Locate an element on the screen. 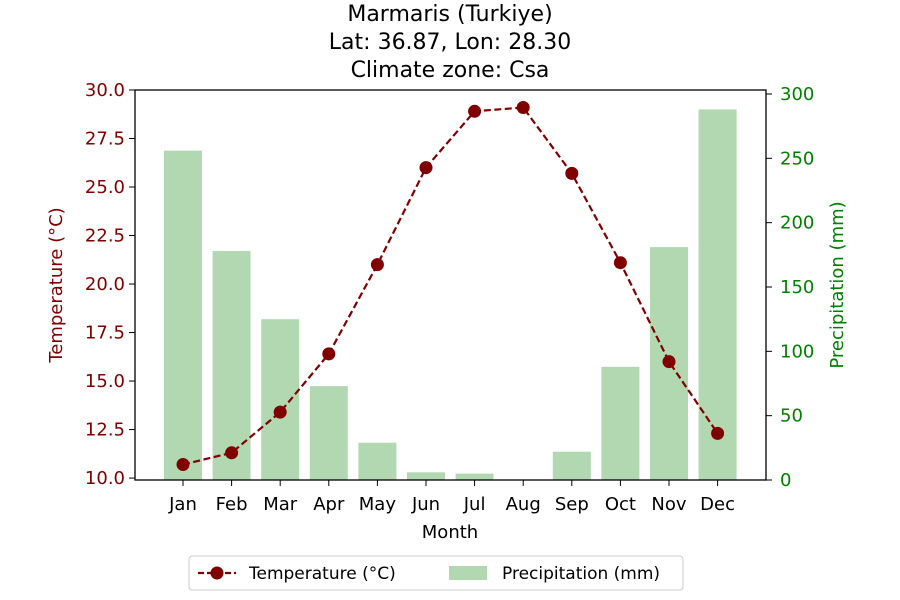  legend-box is located at coordinates (436, 573).